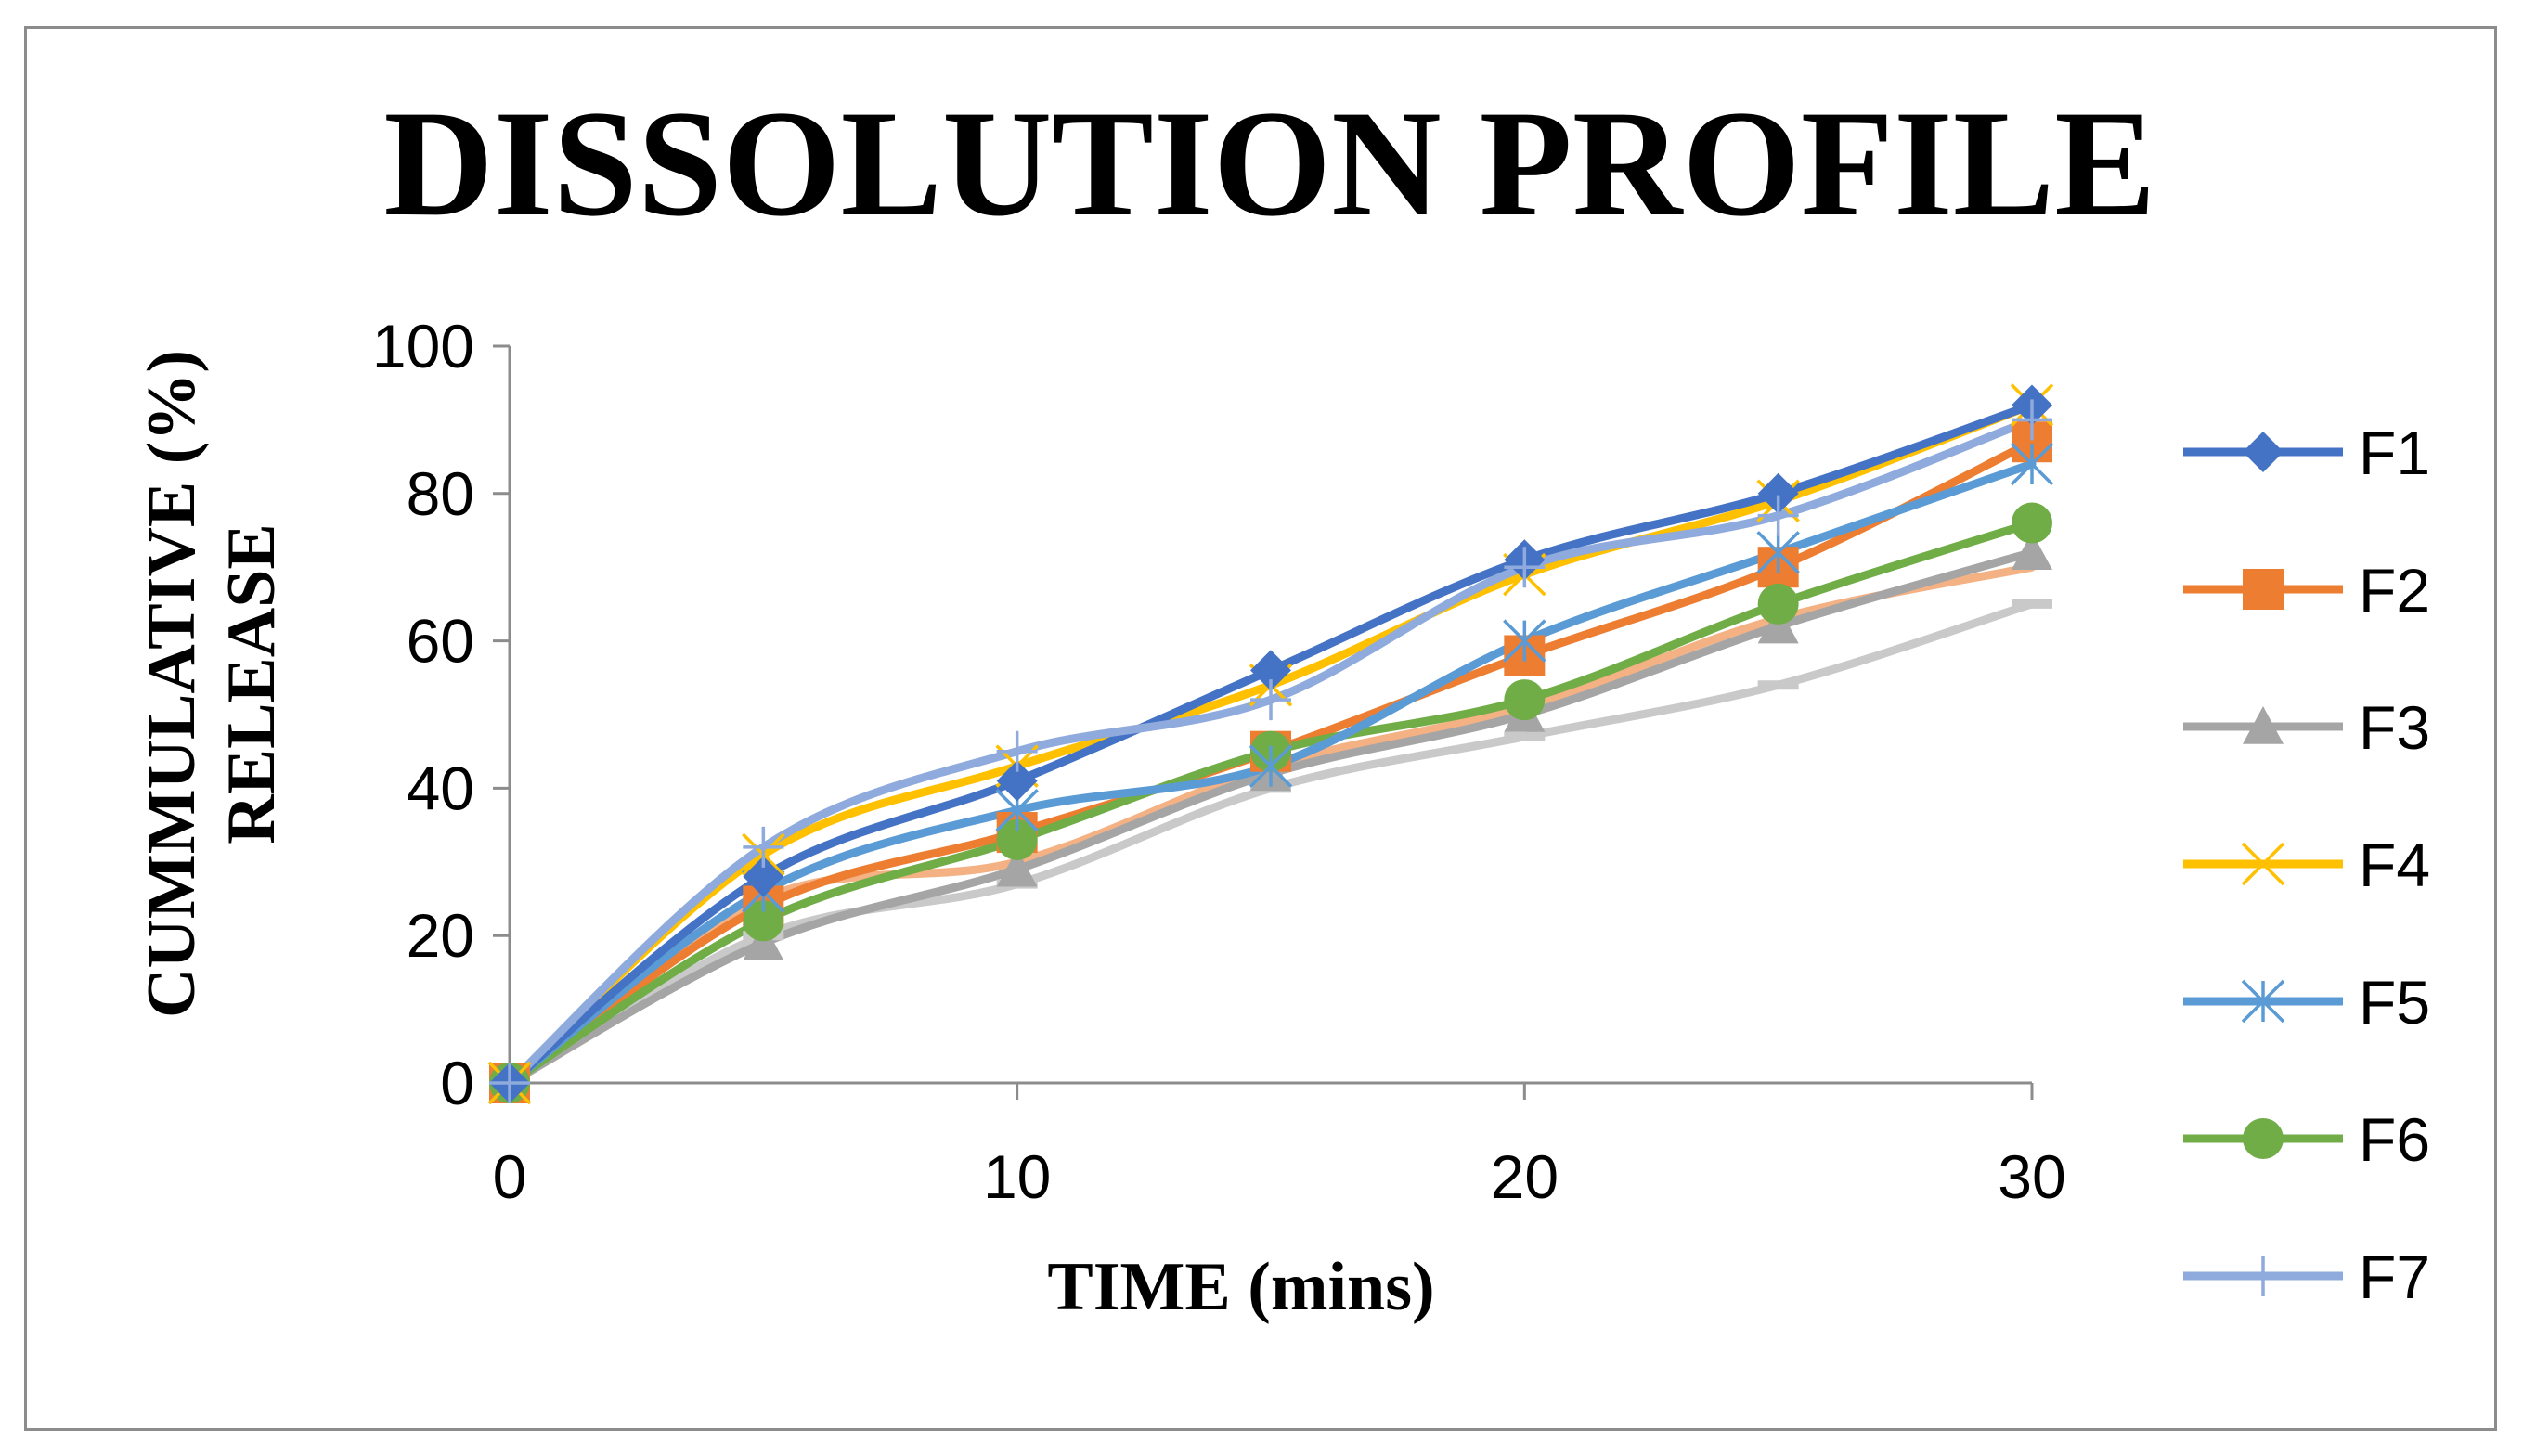 The height and width of the screenshot is (1456, 2523). What do you see at coordinates (457, 1083) in the screenshot?
I see `y-tick-label: 0` at bounding box center [457, 1083].